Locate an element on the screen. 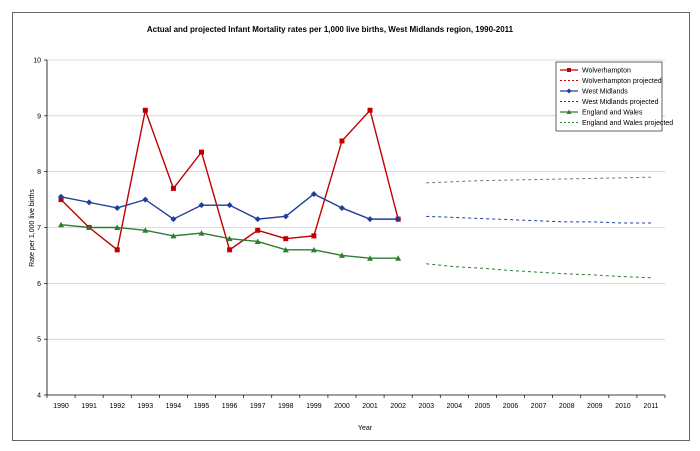 This screenshot has height=451, width=700. x-tick-label: 2000 is located at coordinates (342, 406).